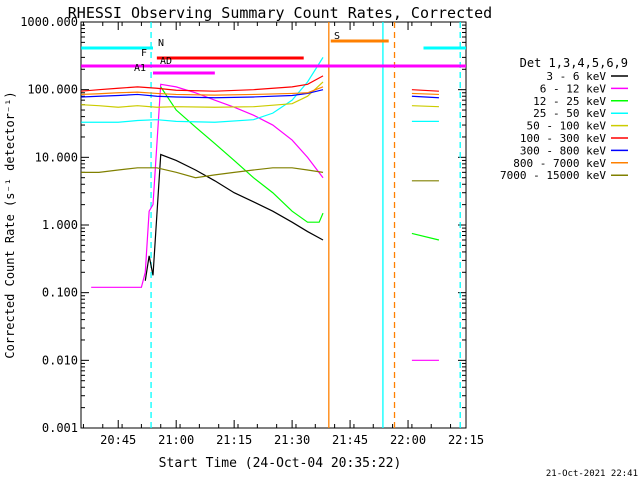 The image size is (640, 480). Describe the element at coordinates (563, 138) in the screenshot. I see `legend-label: 100 - 300 keV` at that location.